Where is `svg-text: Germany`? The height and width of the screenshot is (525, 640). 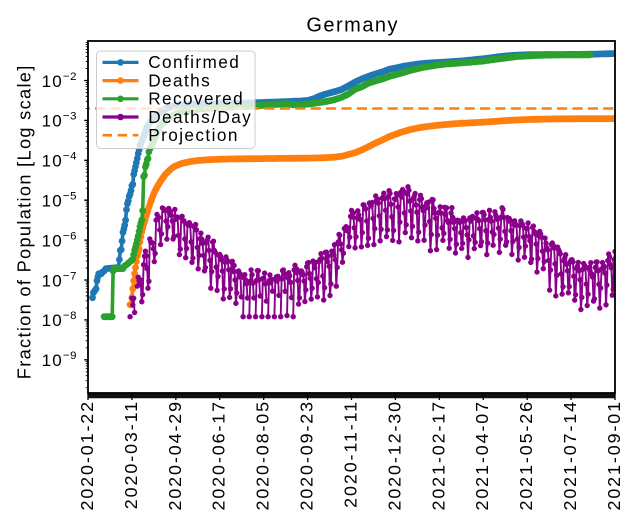
svg-text: Germany is located at coordinates (352, 26).